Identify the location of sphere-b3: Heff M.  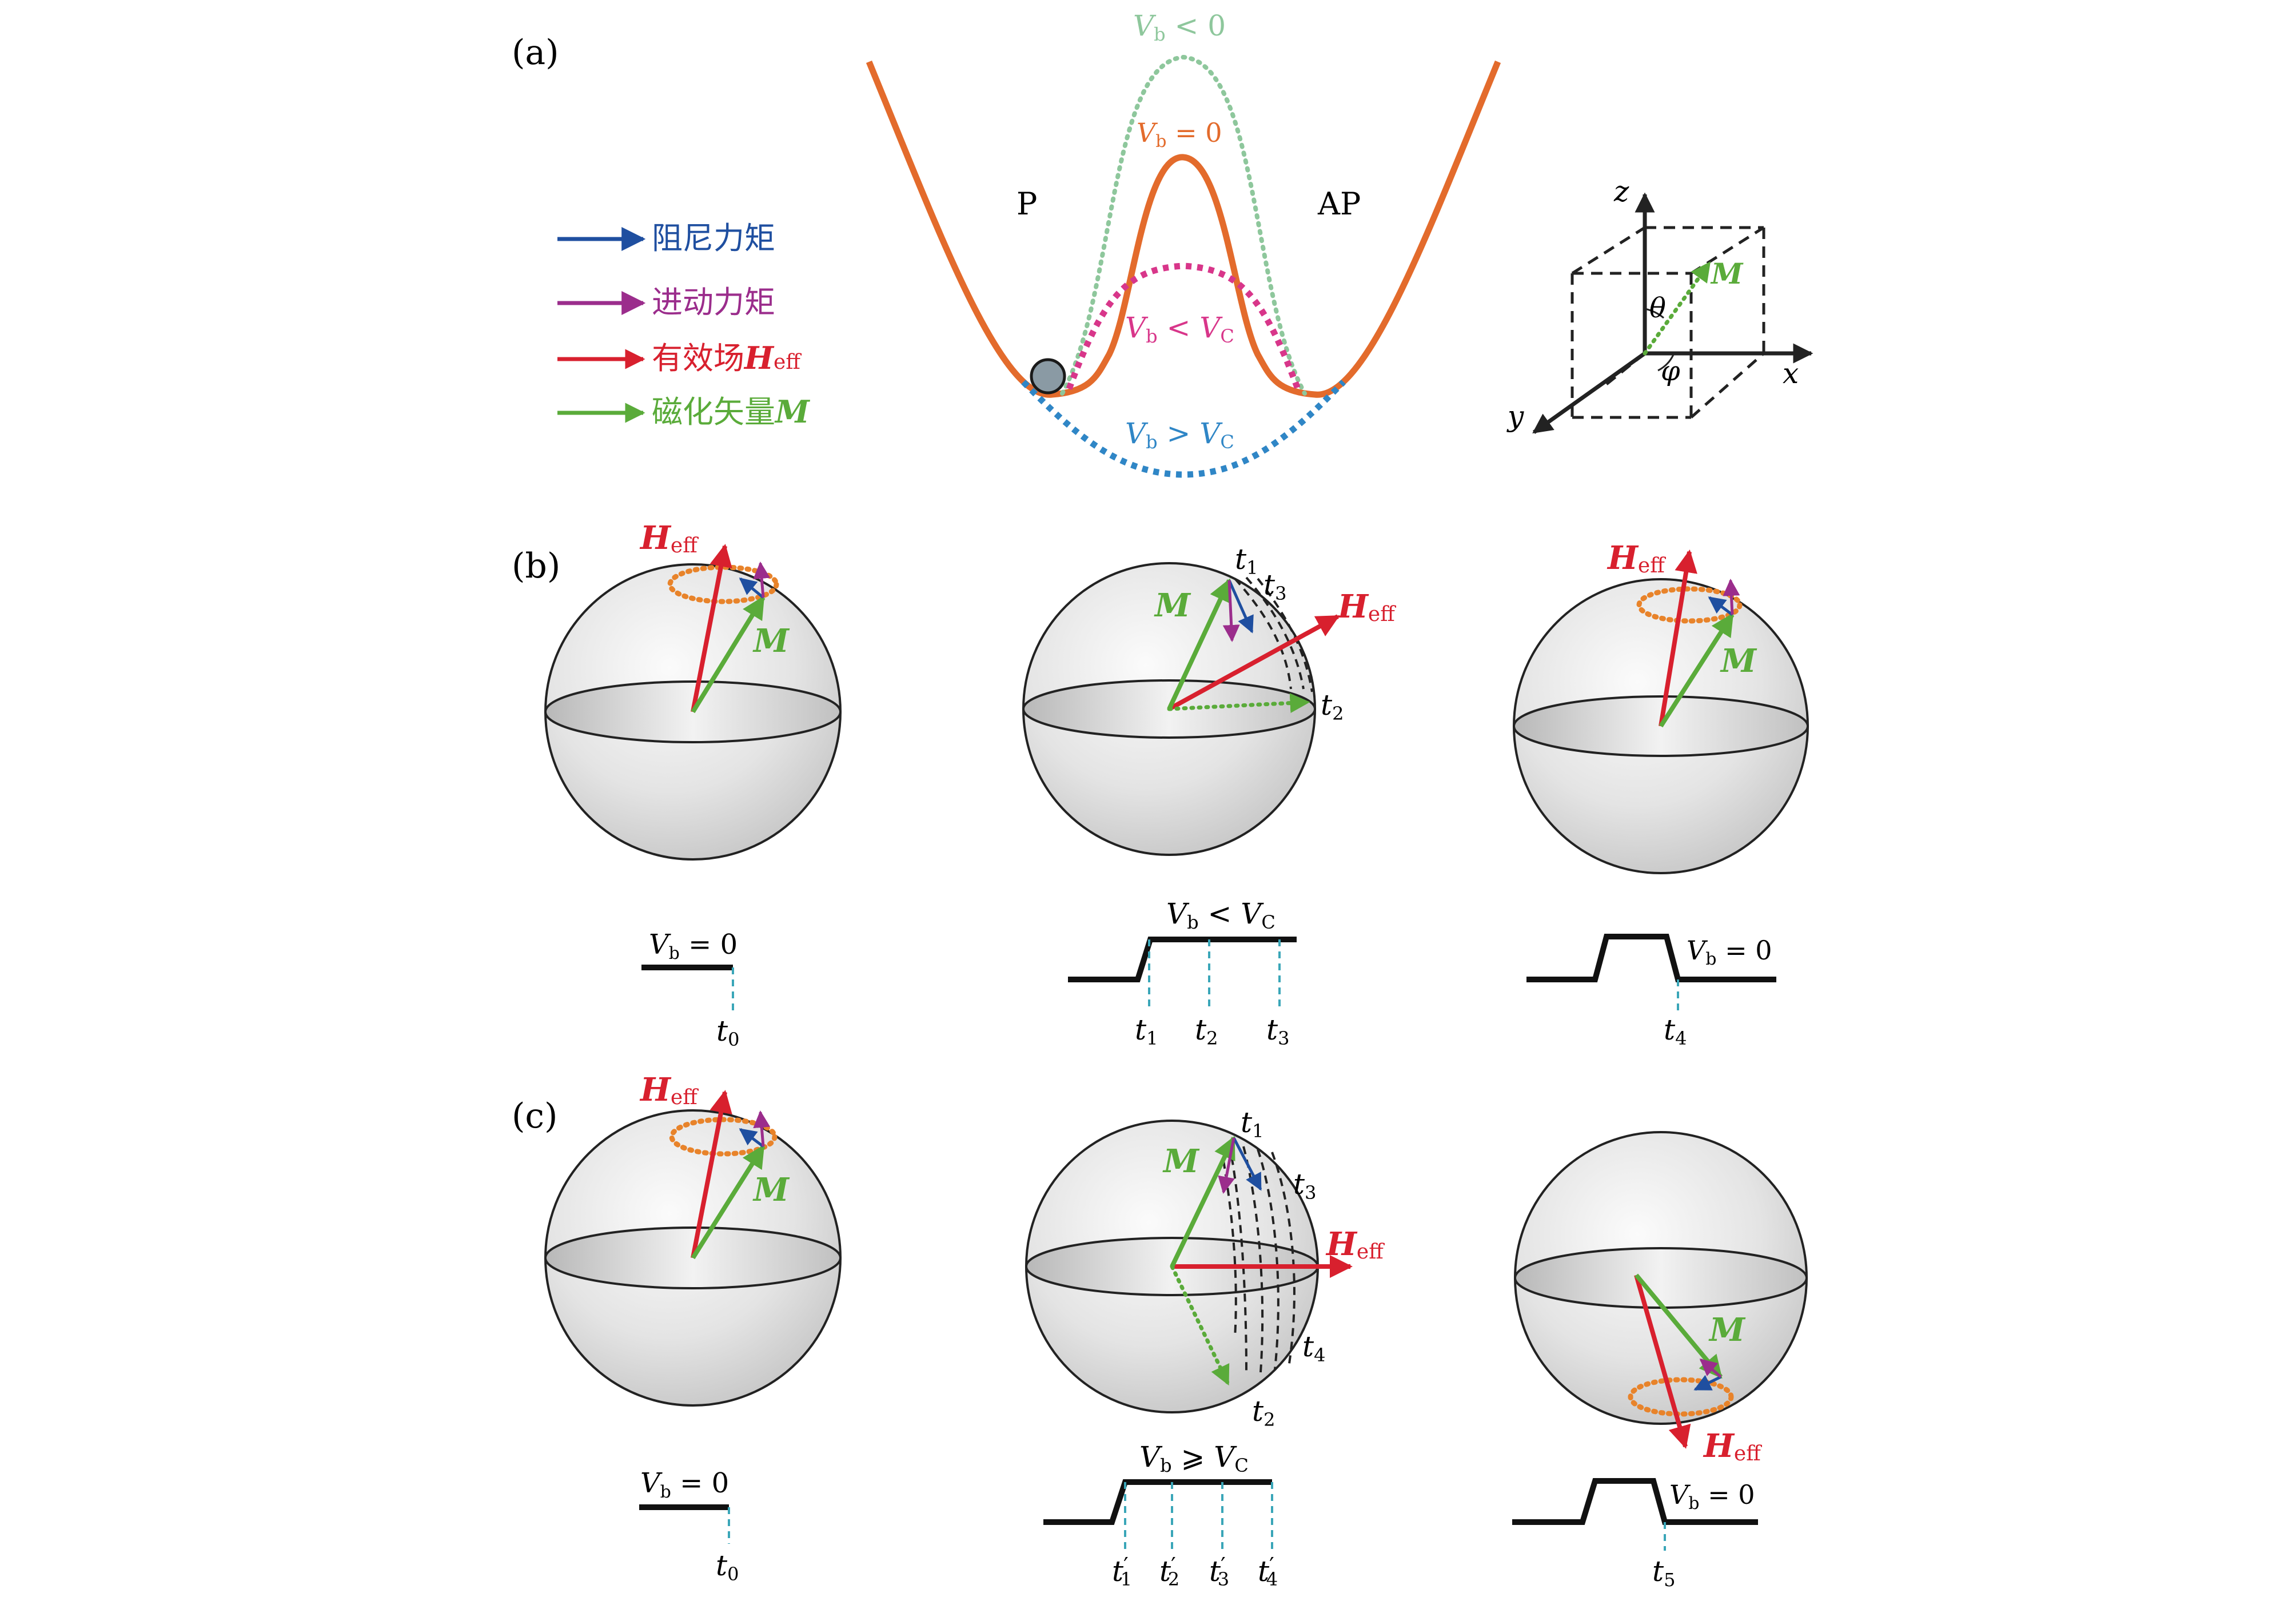
(1661, 706).